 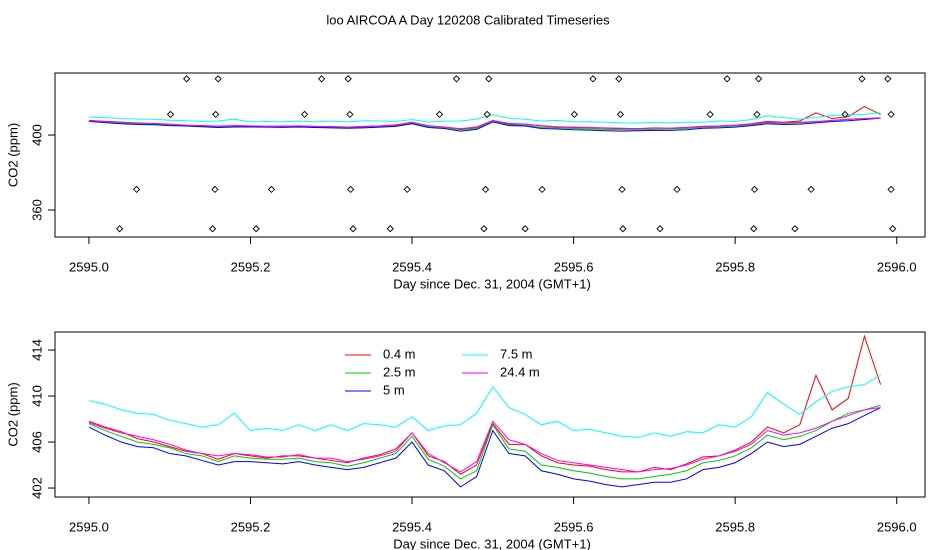 What do you see at coordinates (36, 396) in the screenshot?
I see `y-tick-label: 410` at bounding box center [36, 396].